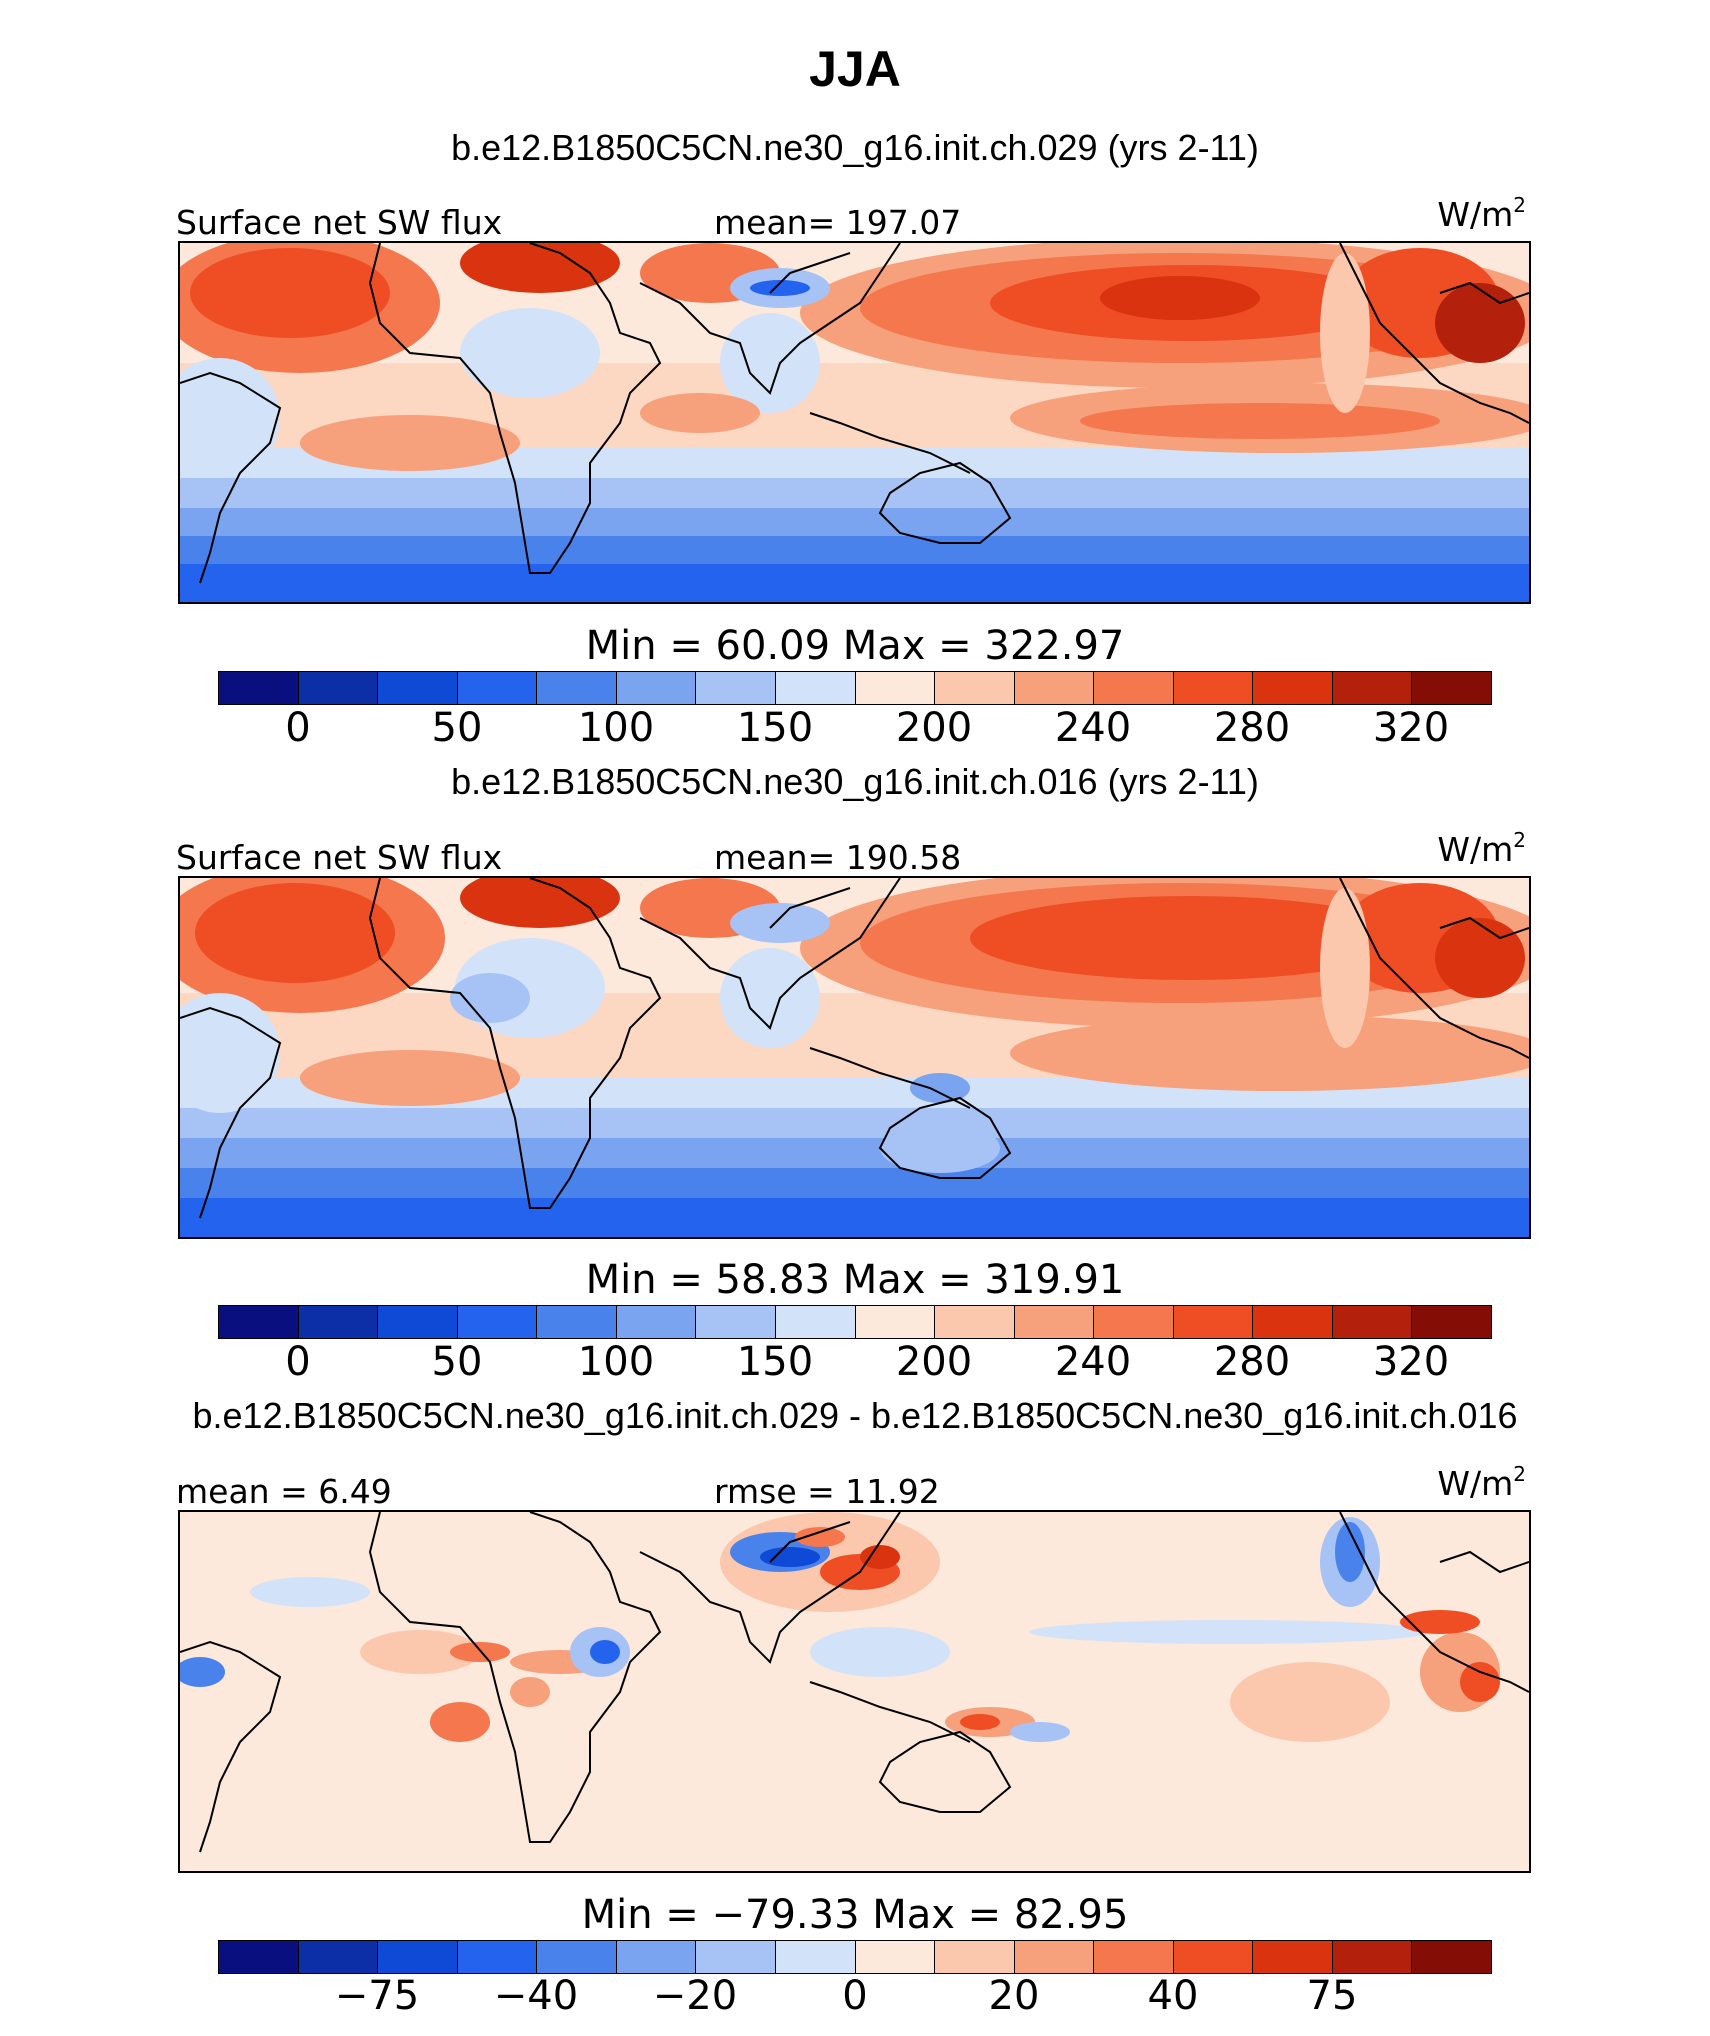  What do you see at coordinates (616, 1362) in the screenshot?
I see `panel2-tick: 100` at bounding box center [616, 1362].